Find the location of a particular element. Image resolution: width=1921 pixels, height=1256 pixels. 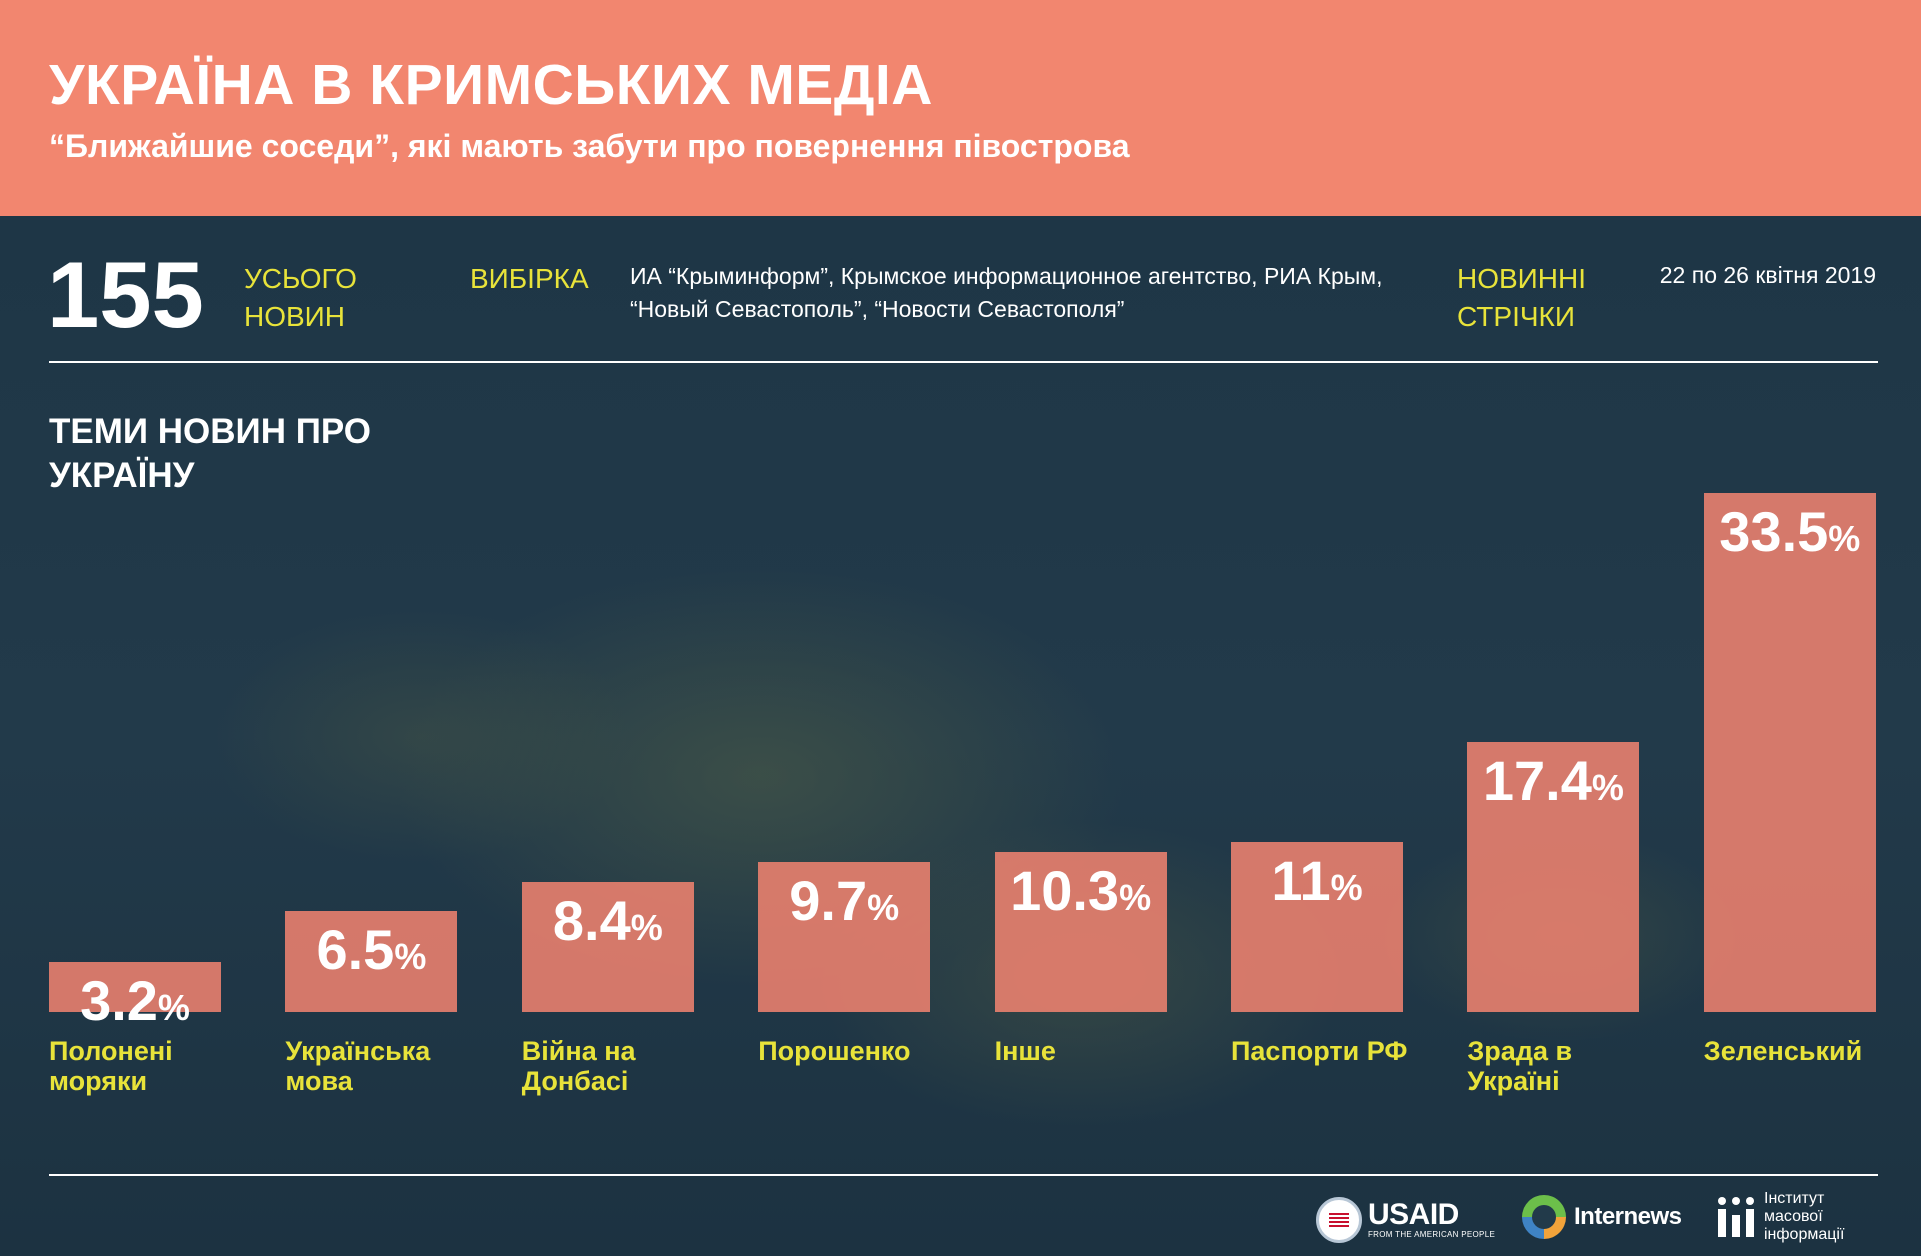

page-title: УКРАЇНА В КРИМСЬКИХ МЕДІА is located at coordinates (491, 85).